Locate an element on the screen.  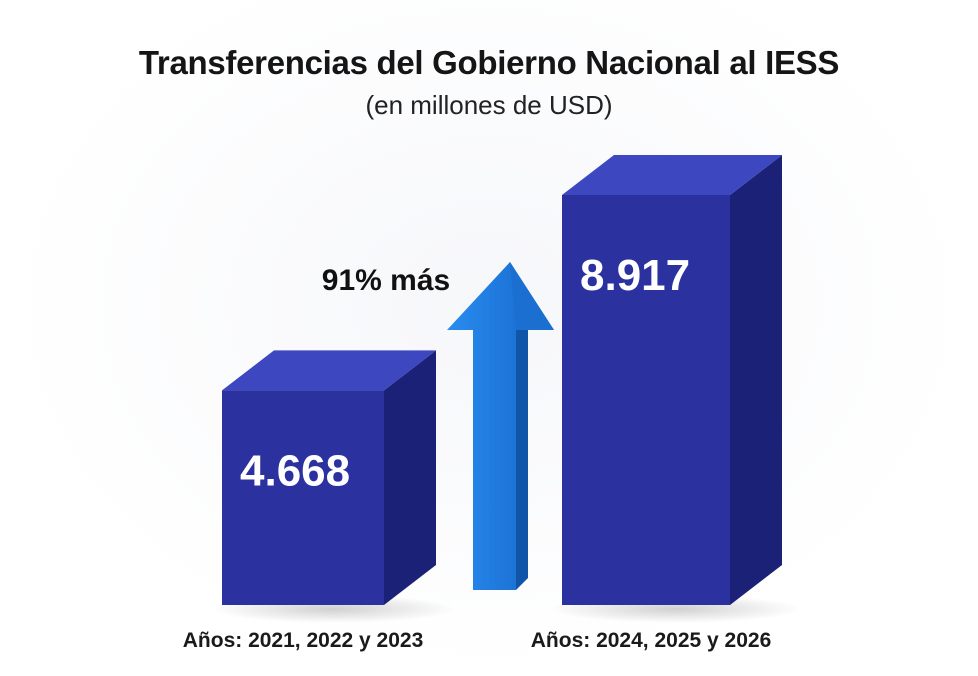
category-label: Años: 2024, 2025 y 2026 is located at coordinates (651, 640).